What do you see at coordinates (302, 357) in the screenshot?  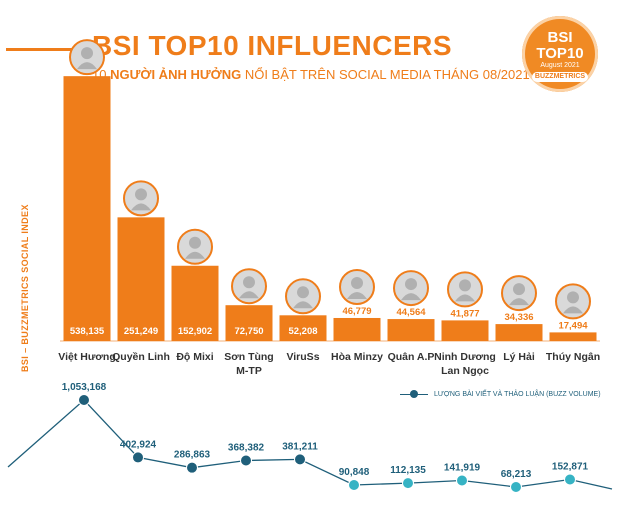 I see `category-label-4-0: ViruSs` at bounding box center [302, 357].